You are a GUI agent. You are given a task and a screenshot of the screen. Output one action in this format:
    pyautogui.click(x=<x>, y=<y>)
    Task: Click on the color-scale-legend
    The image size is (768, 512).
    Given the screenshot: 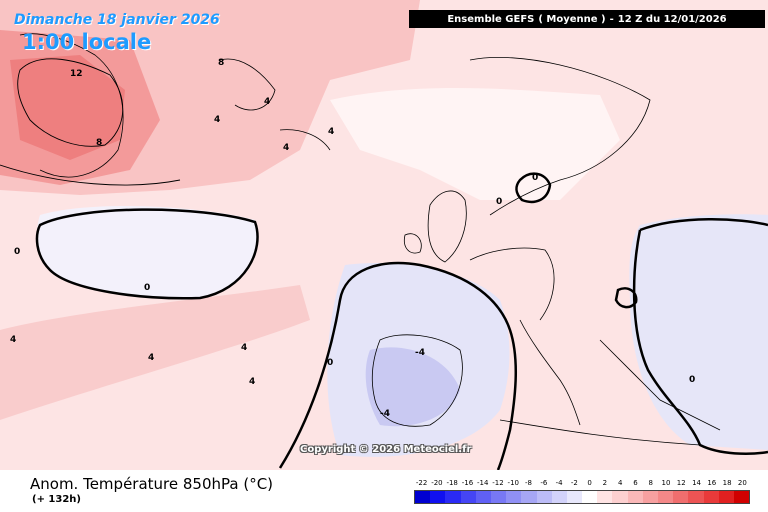 What is the action you would take?
    pyautogui.click(x=582, y=497)
    